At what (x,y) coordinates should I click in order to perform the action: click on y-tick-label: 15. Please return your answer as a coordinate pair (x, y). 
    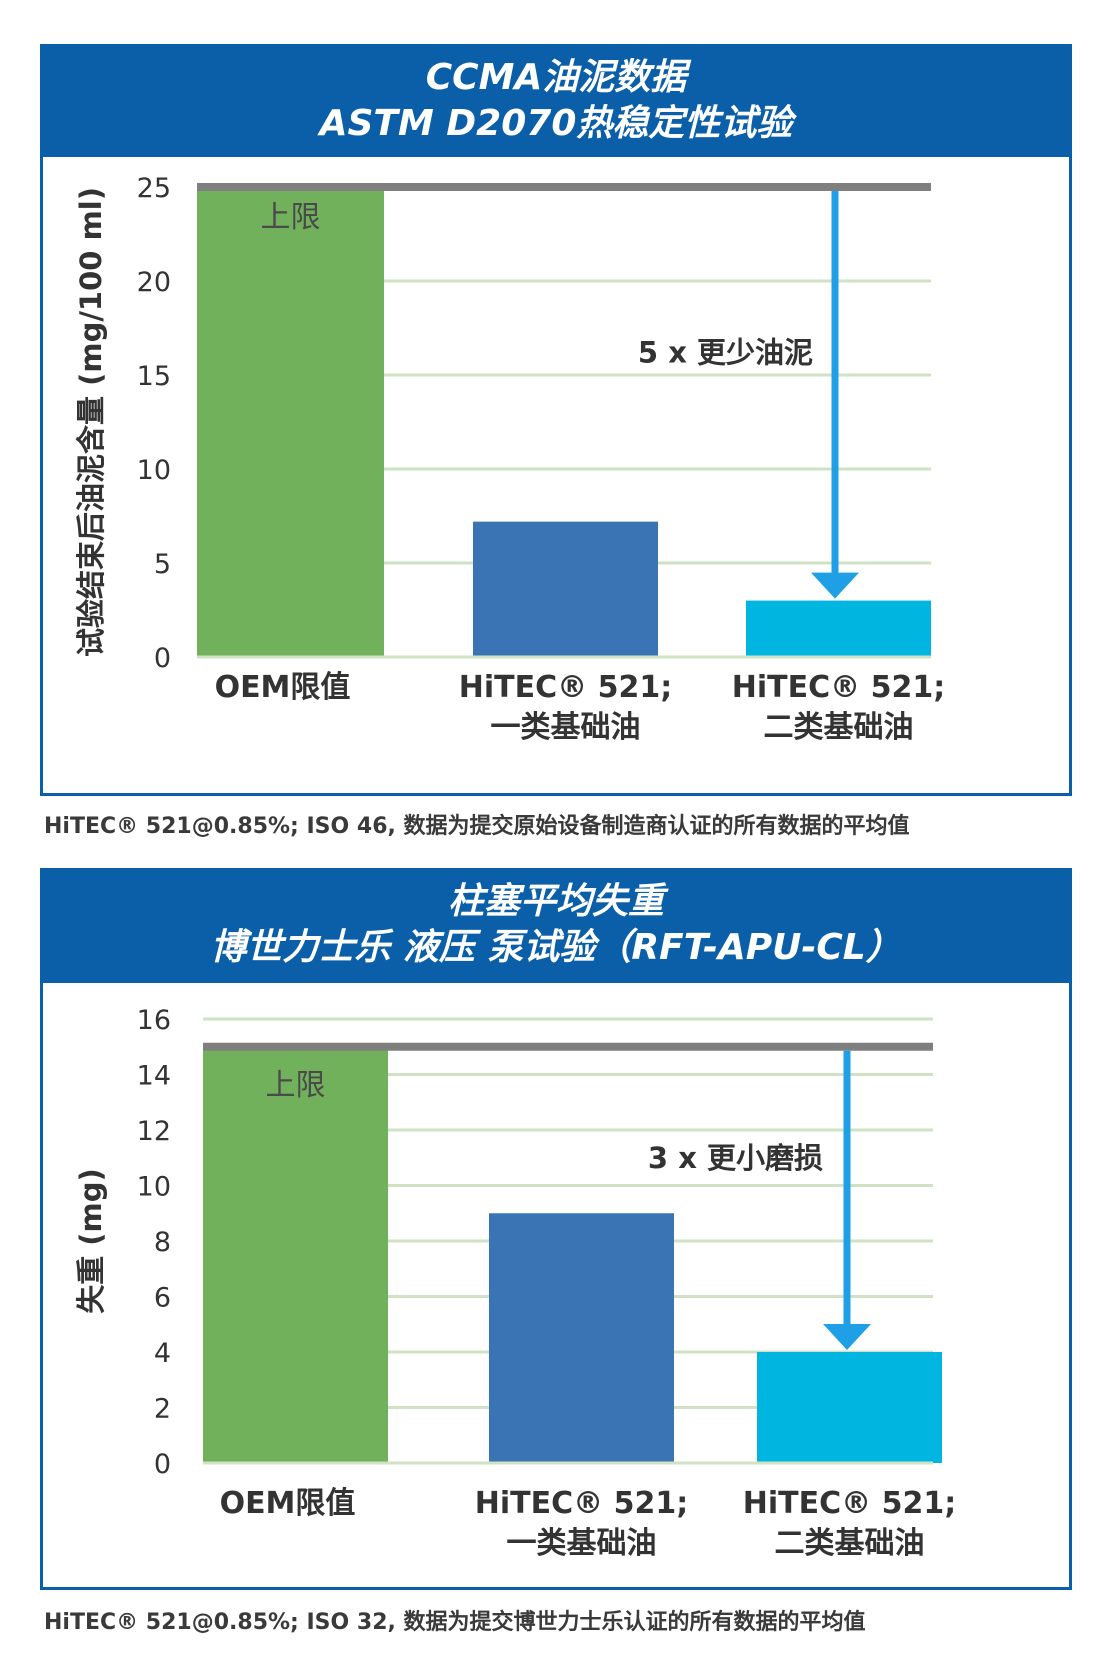
    Looking at the image, I should click on (154, 376).